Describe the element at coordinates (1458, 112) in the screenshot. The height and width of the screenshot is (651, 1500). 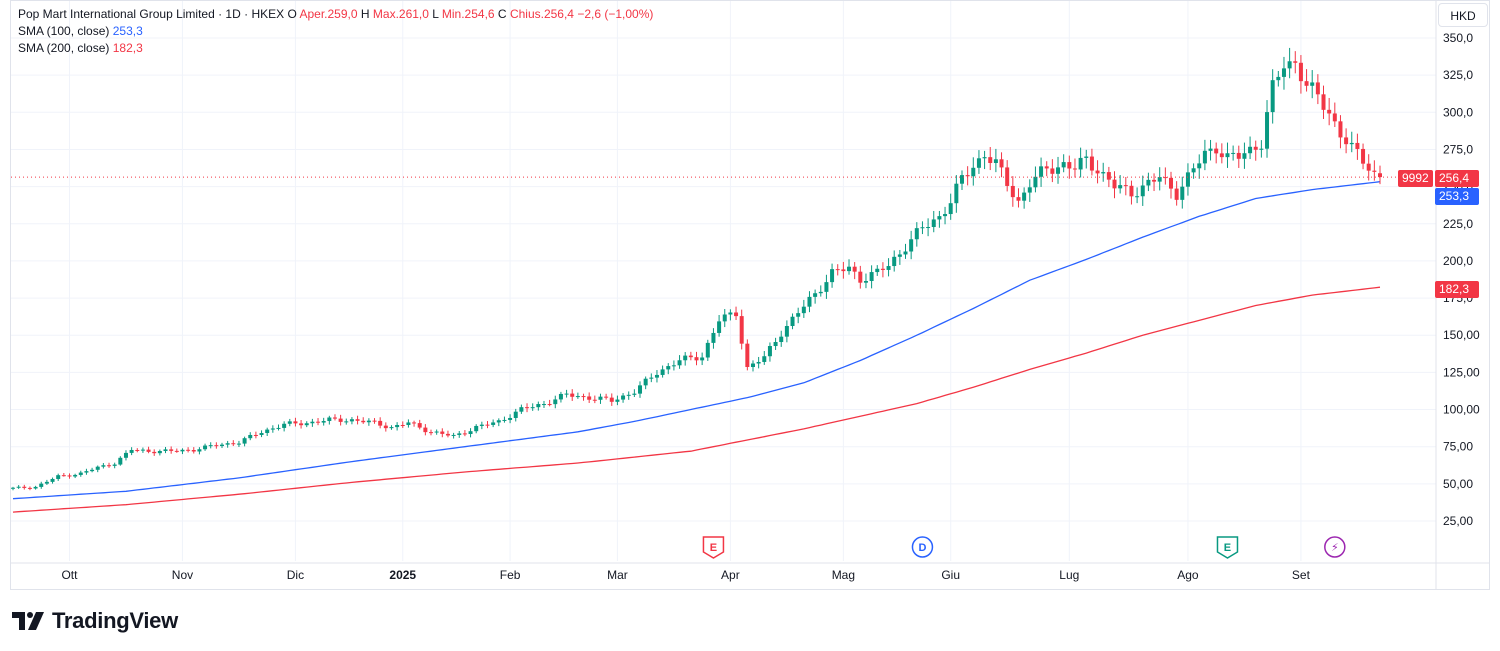
I see `y-tick-label: 300,0` at that location.